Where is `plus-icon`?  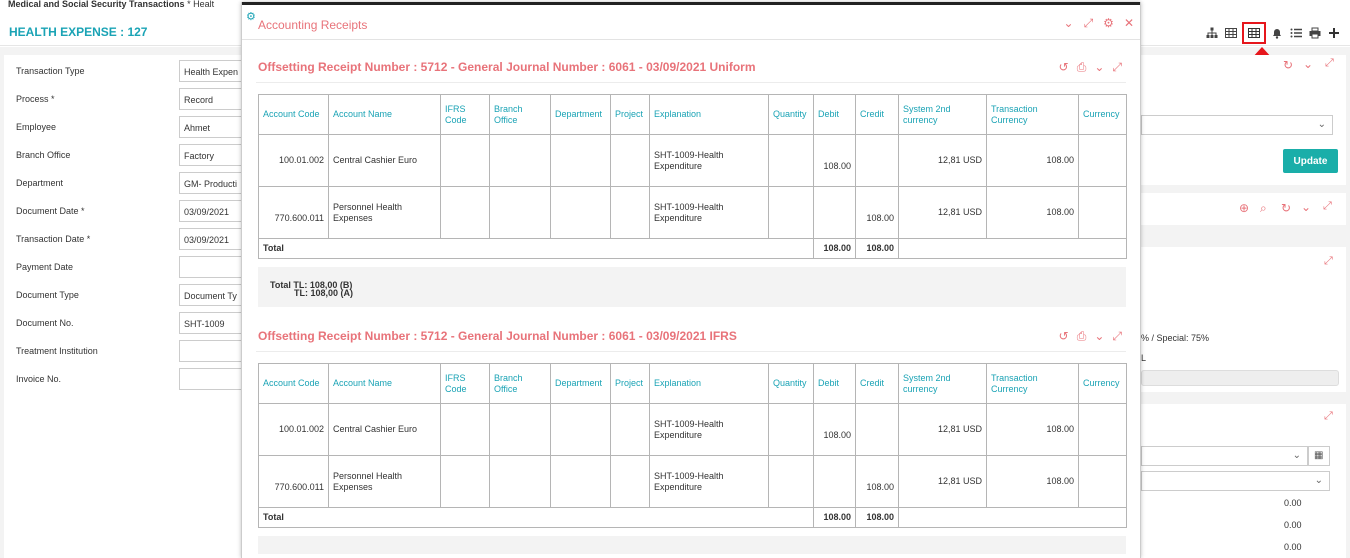
plus-icon is located at coordinates (1334, 33).